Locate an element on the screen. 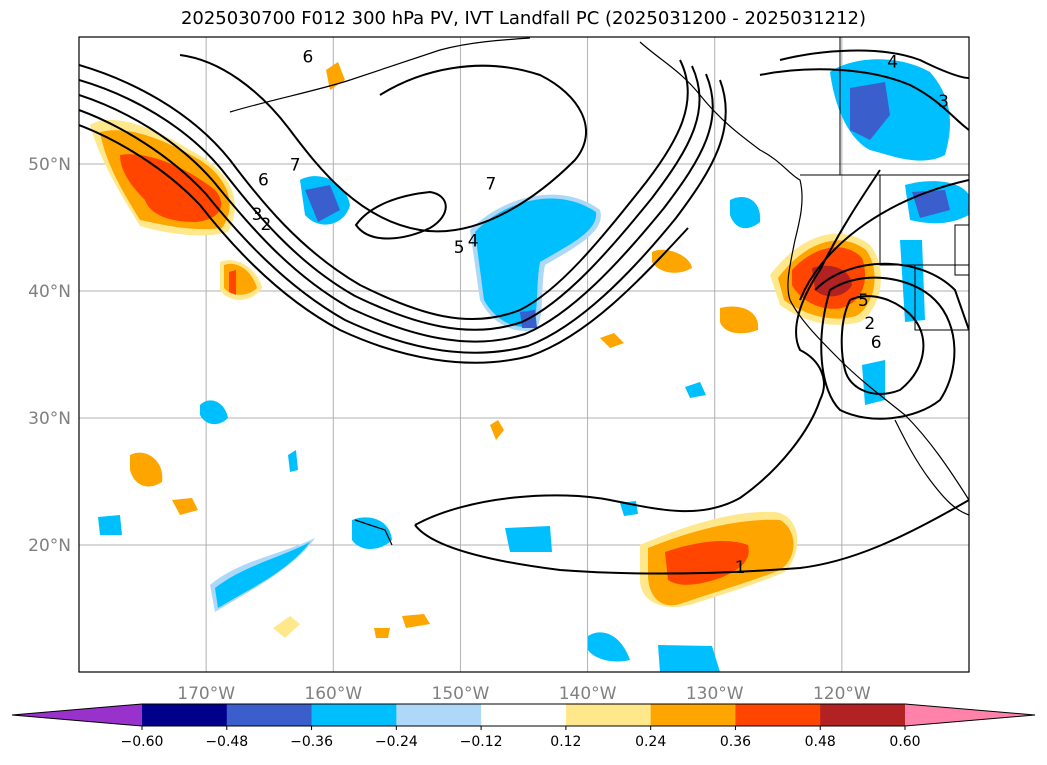 The image size is (1047, 765). colorbar-extend-max is located at coordinates (970, 715).